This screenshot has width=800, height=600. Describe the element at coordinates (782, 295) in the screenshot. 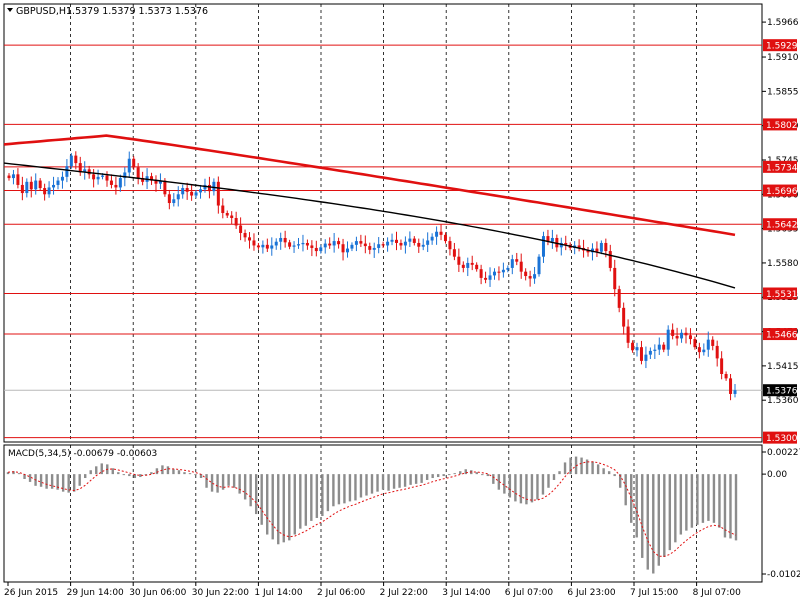

I see `level-price-label: 1.5531` at that location.